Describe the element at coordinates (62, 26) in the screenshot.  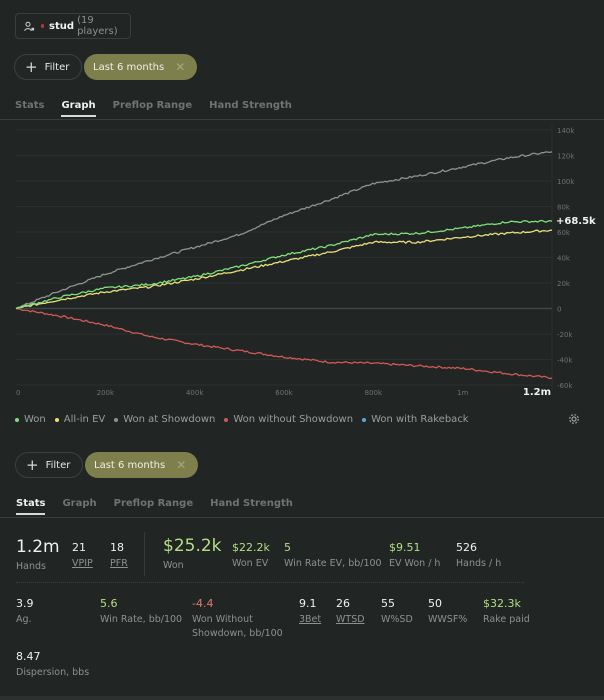
I see `player-name: stud` at that location.